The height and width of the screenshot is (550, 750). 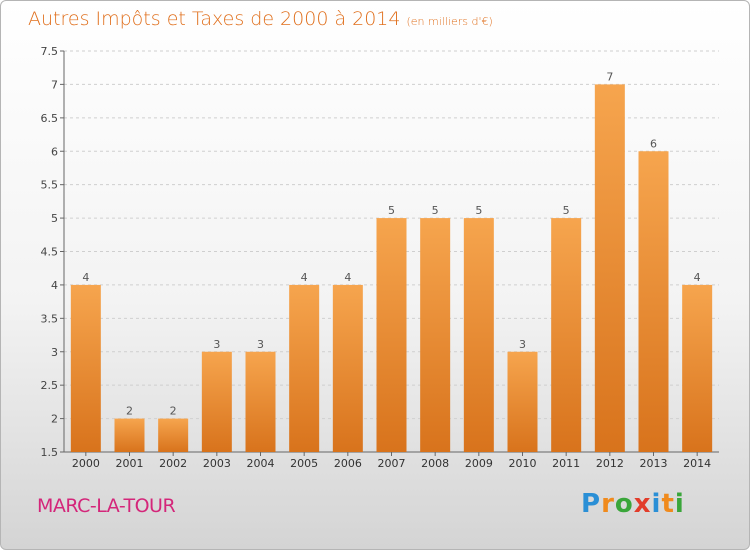 What do you see at coordinates (609, 76) in the screenshot?
I see `bar-value-label: 7` at bounding box center [609, 76].